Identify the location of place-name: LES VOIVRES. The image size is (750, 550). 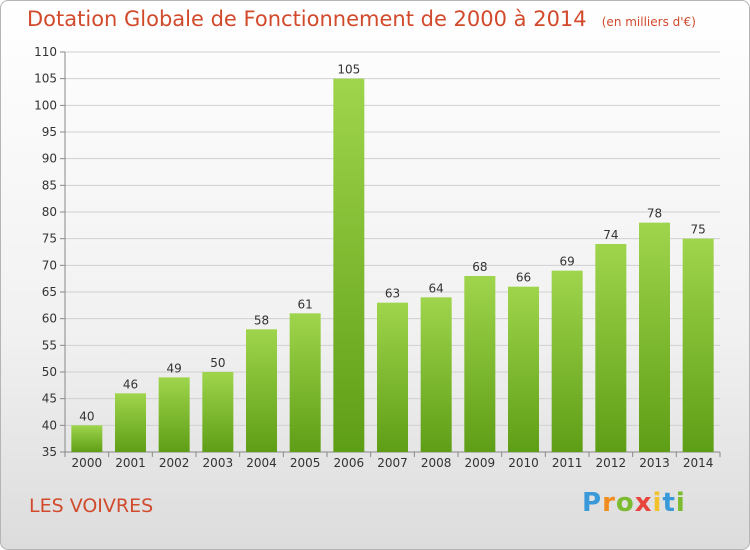
(91, 506).